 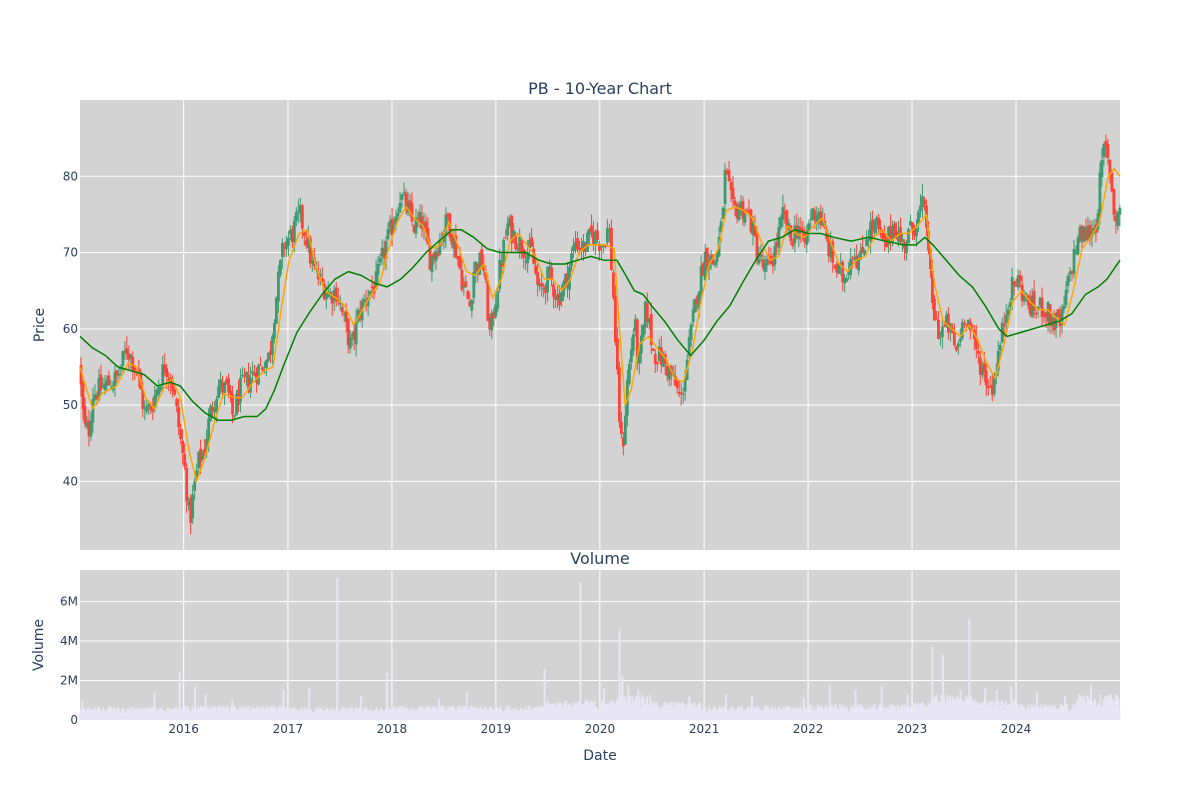 What do you see at coordinates (704, 729) in the screenshot?
I see `date-tick-label: 2021` at bounding box center [704, 729].